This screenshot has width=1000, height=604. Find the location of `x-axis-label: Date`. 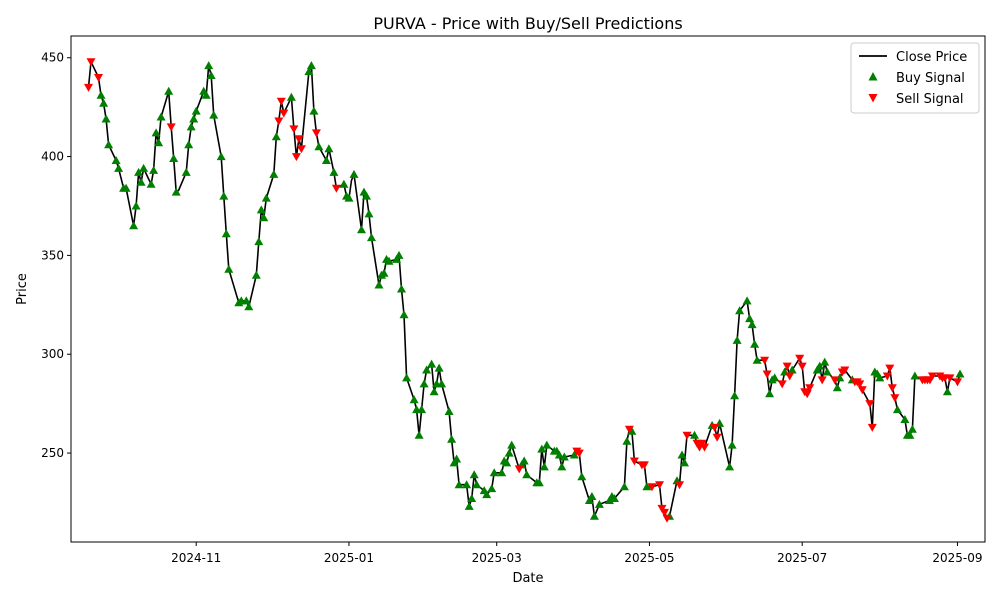

x-axis-label: Date is located at coordinates (527, 578).